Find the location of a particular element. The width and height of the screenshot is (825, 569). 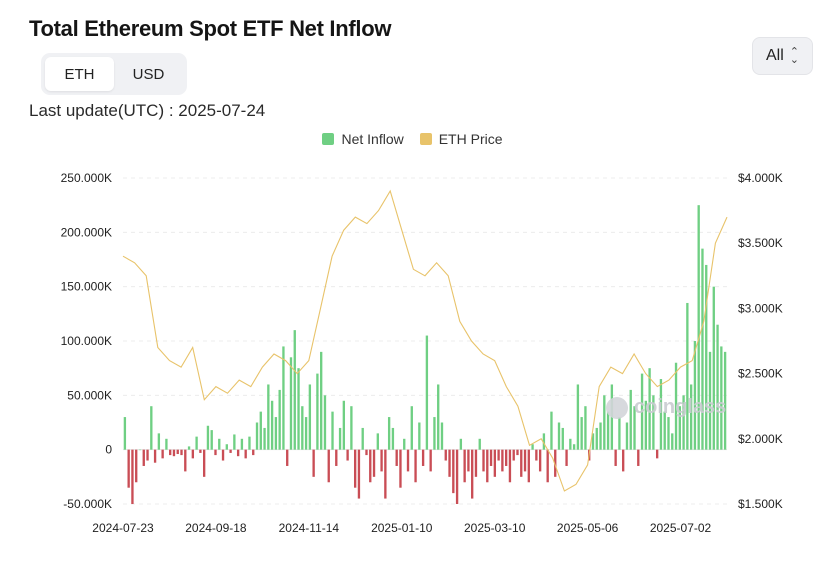

unit-usd-button: USD is located at coordinates (148, 74).